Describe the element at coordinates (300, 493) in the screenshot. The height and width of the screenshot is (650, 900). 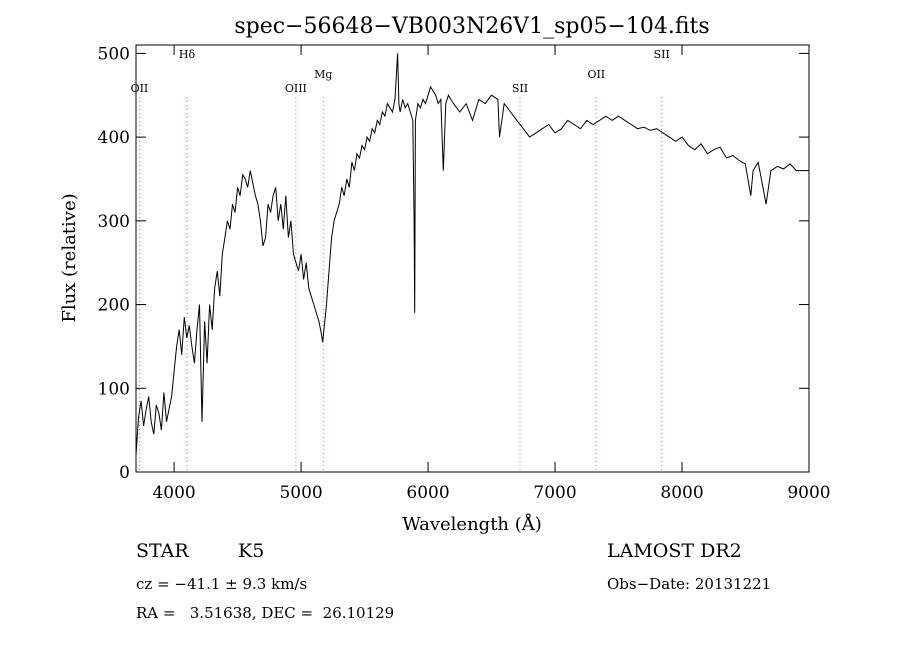
I see `x-tick-label: 5000` at that location.